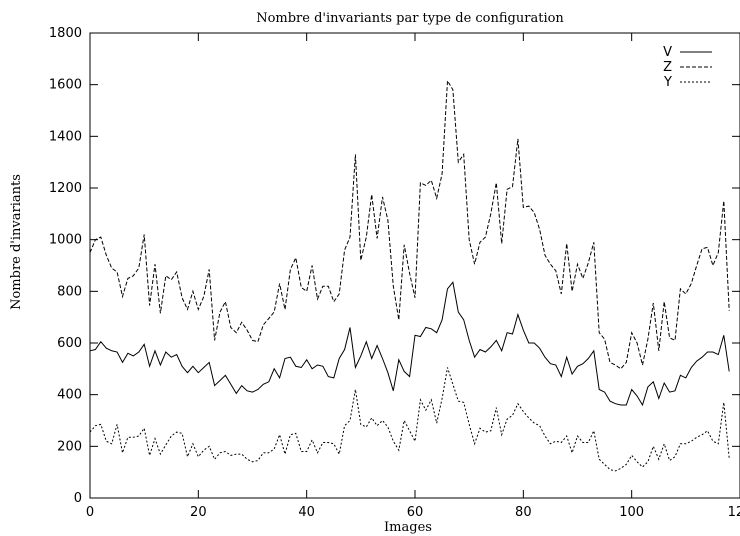 The height and width of the screenshot is (536, 740). What do you see at coordinates (198, 512) in the screenshot?
I see `x-tick-label: 20` at bounding box center [198, 512].